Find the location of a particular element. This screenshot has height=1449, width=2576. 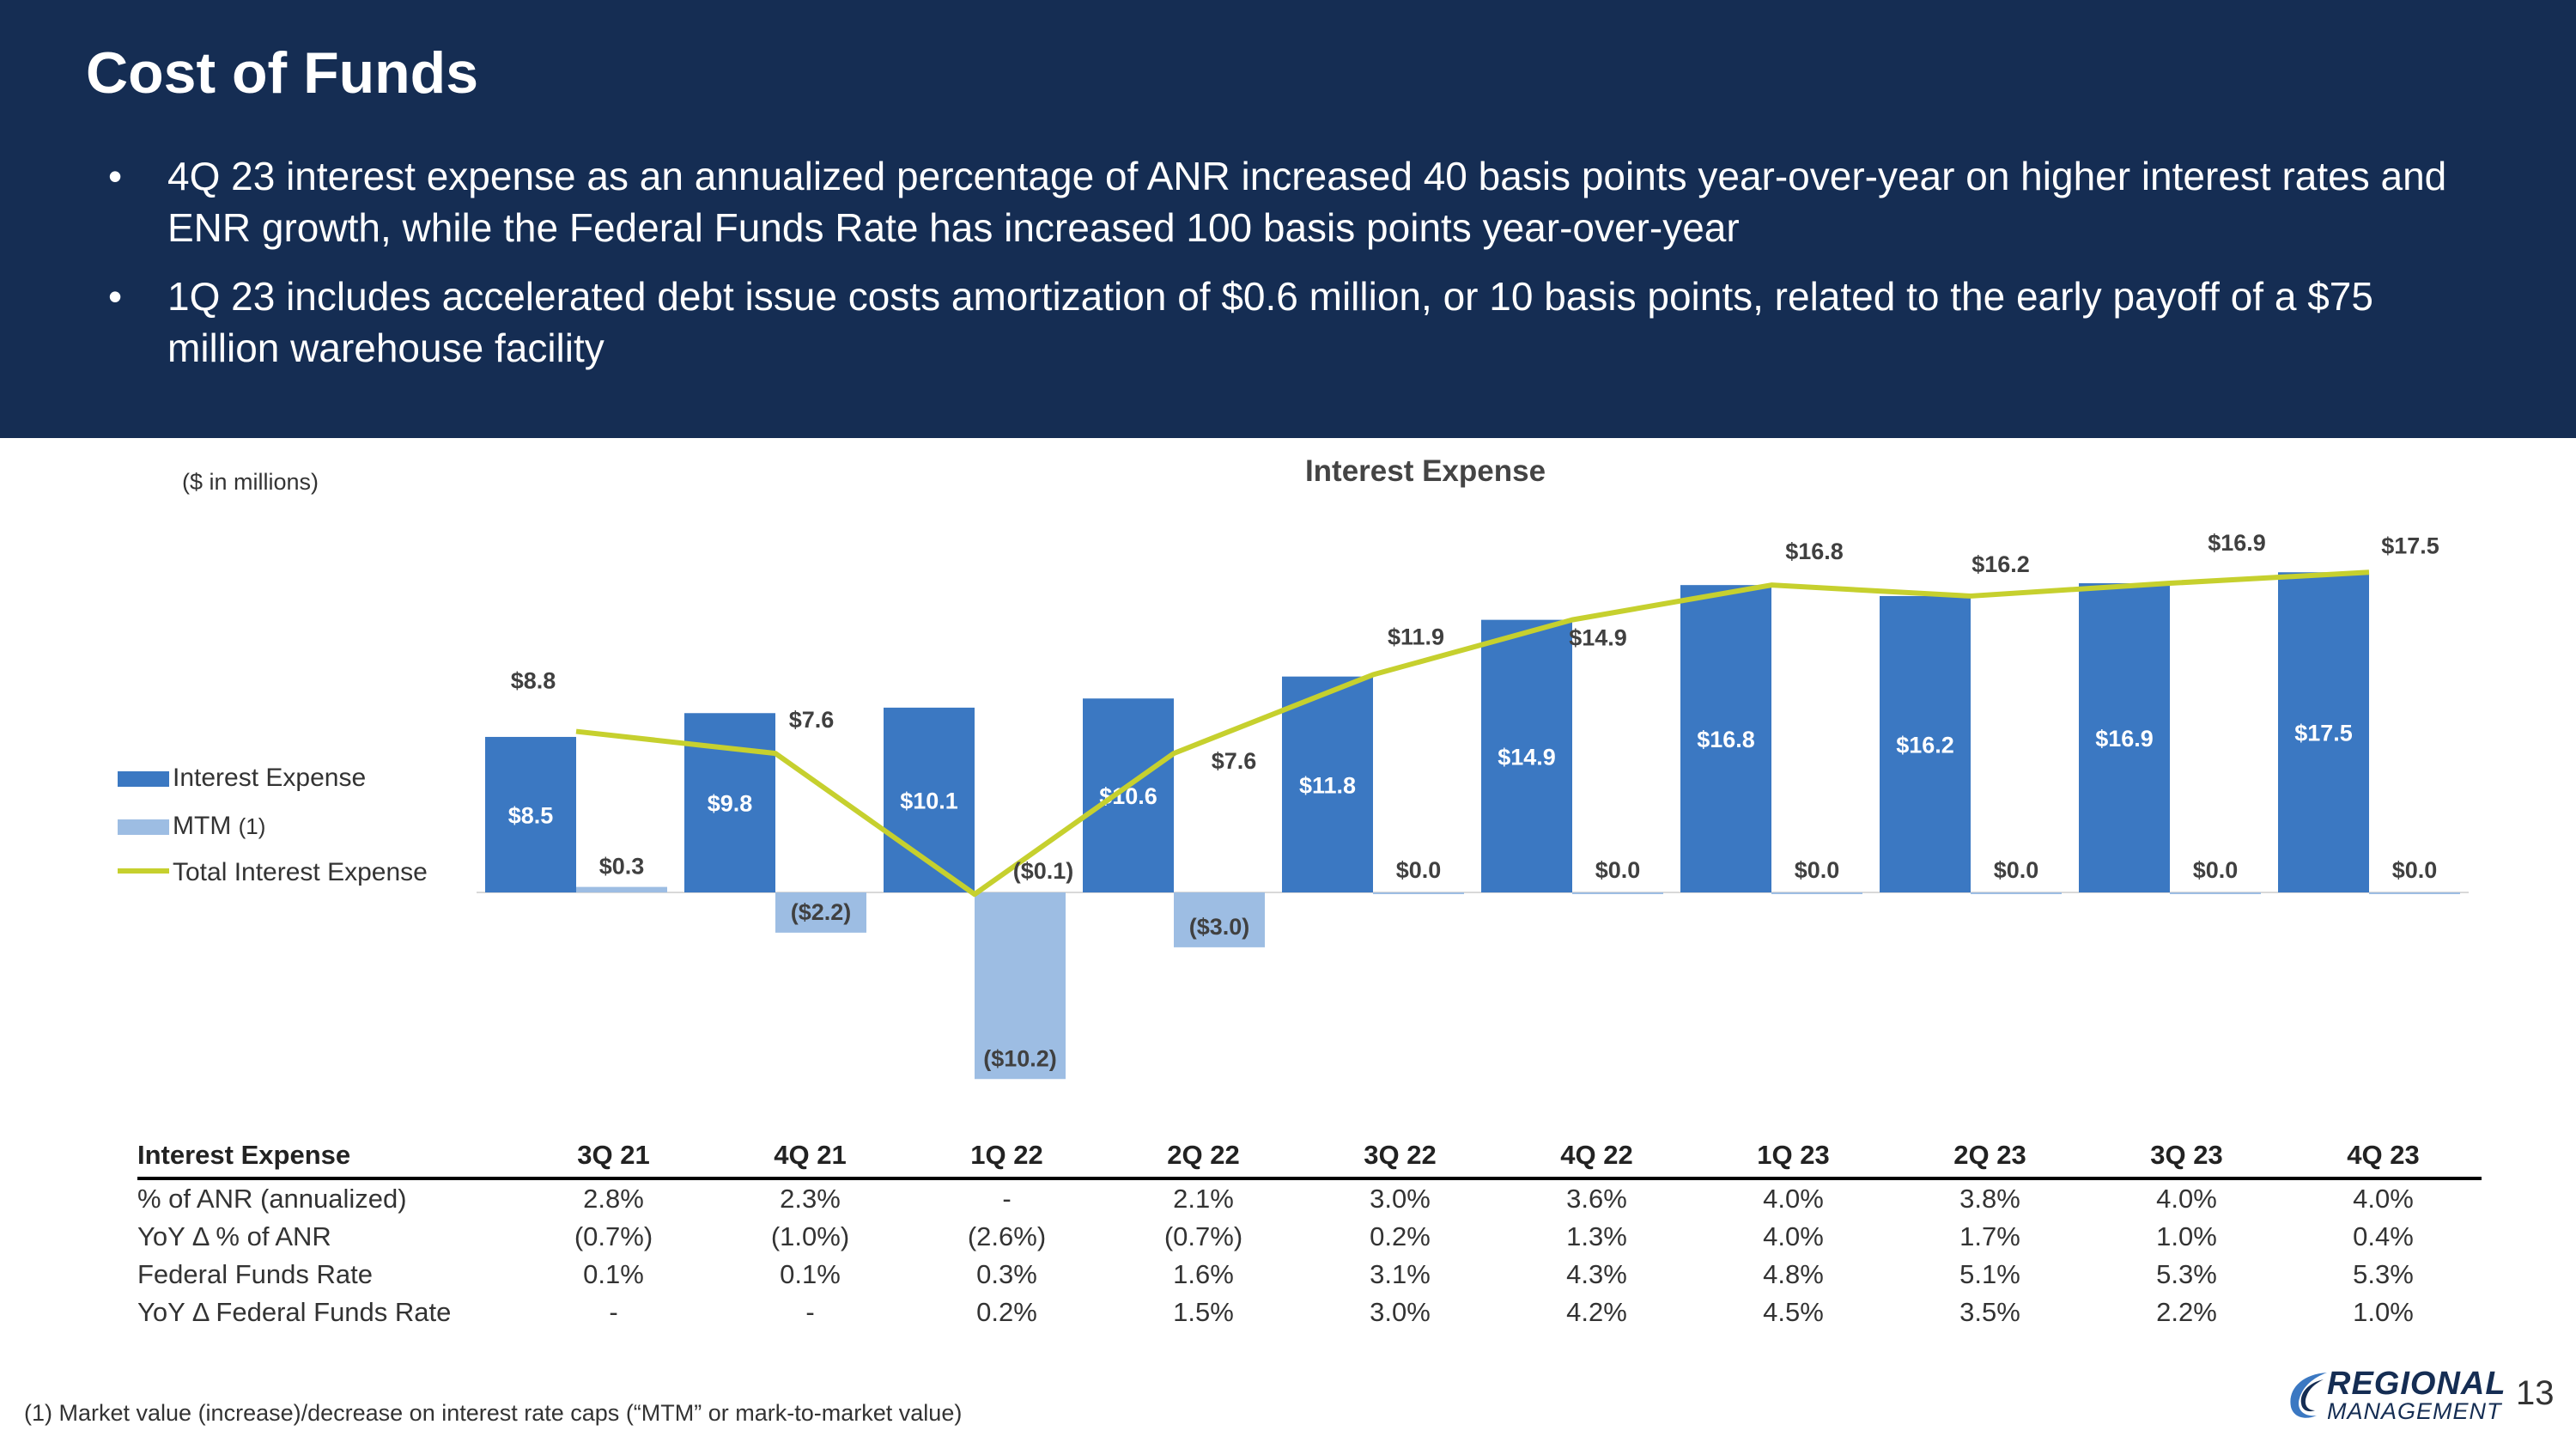

table-cell: 3.8% is located at coordinates (1989, 1199).